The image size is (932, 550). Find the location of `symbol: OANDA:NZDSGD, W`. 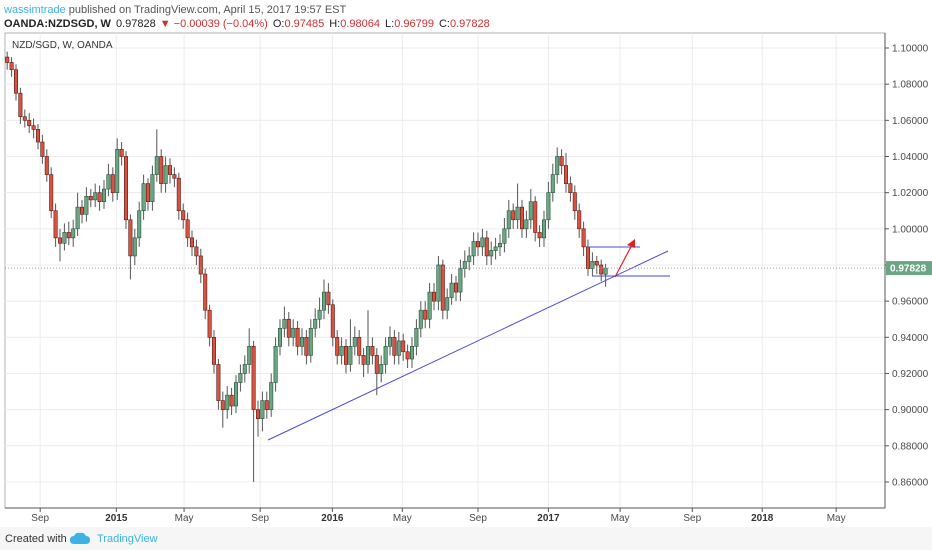

symbol: OANDA:NZDSGD, W is located at coordinates (58, 24).